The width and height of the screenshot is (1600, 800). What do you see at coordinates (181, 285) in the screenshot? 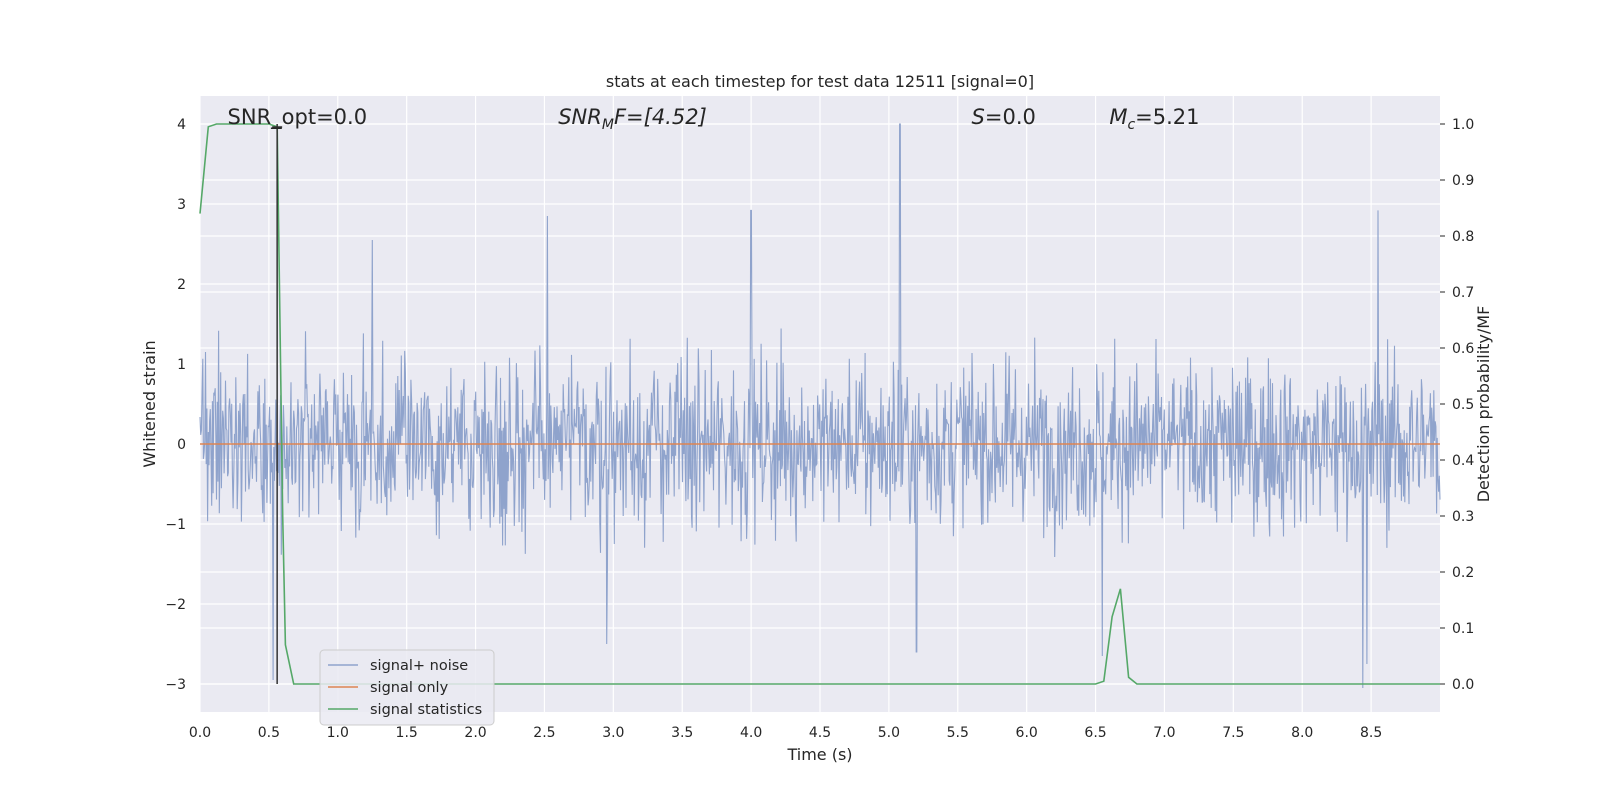
I see `y-left-tick-label: 2` at bounding box center [181, 285].